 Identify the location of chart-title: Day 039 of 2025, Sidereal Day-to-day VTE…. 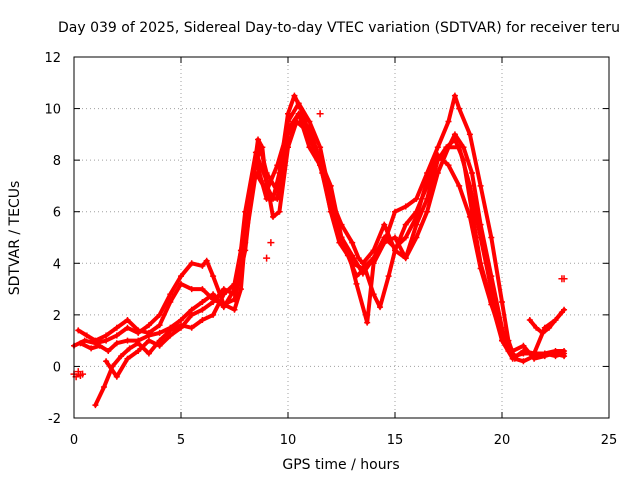
(339, 28).